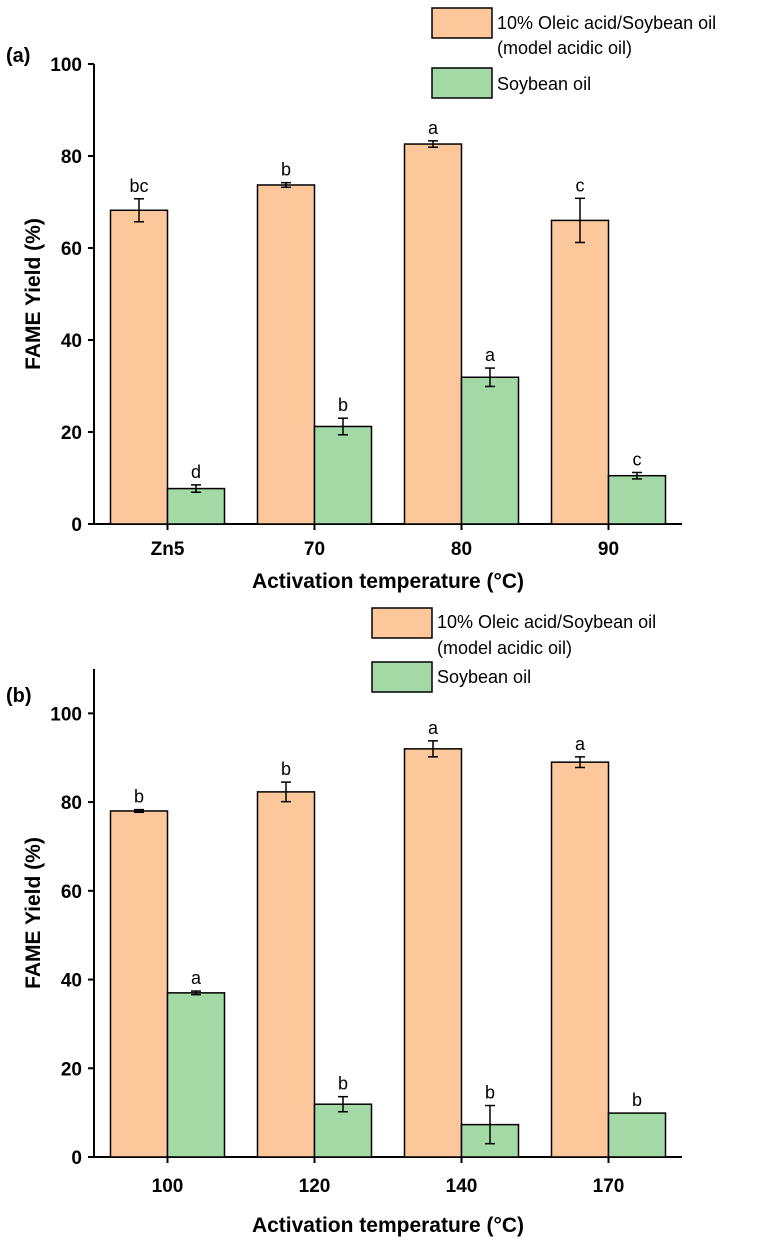  Describe the element at coordinates (196, 472) in the screenshot. I see `significance-label: d` at that location.